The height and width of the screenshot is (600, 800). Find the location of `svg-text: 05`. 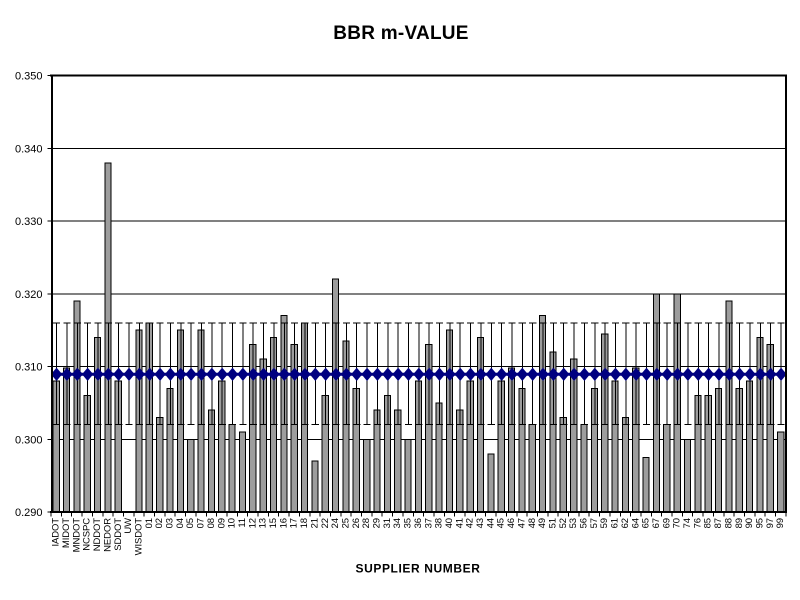

svg-text: 05 is located at coordinates (190, 523).